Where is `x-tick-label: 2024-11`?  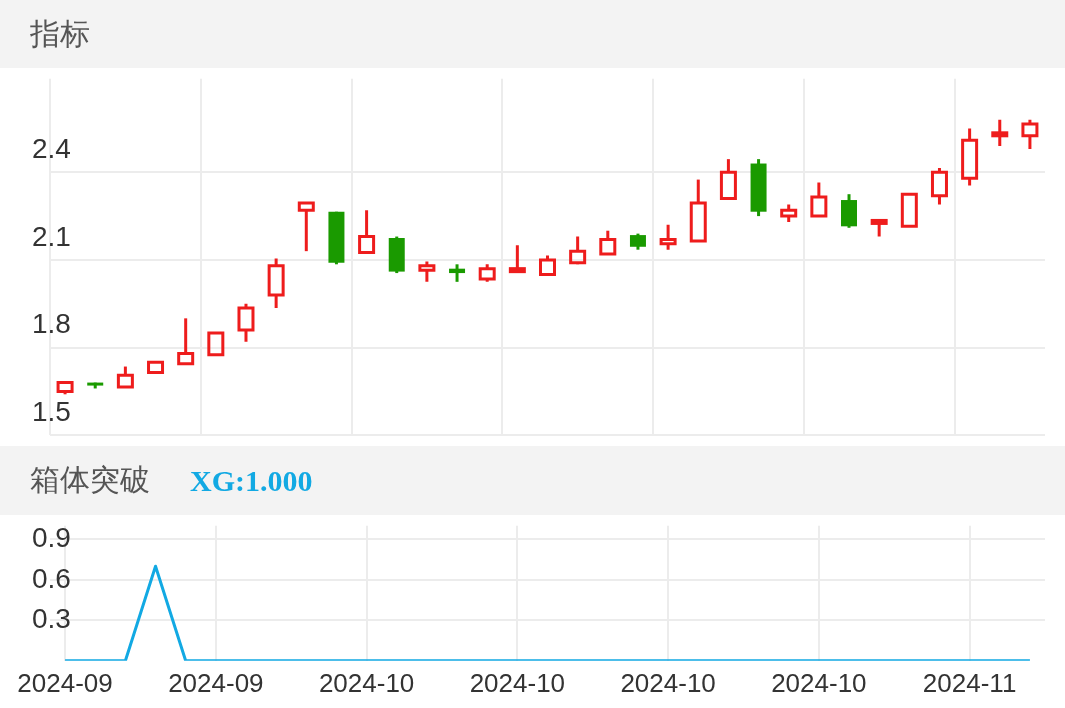
x-tick-label: 2024-11 is located at coordinates (969, 682).